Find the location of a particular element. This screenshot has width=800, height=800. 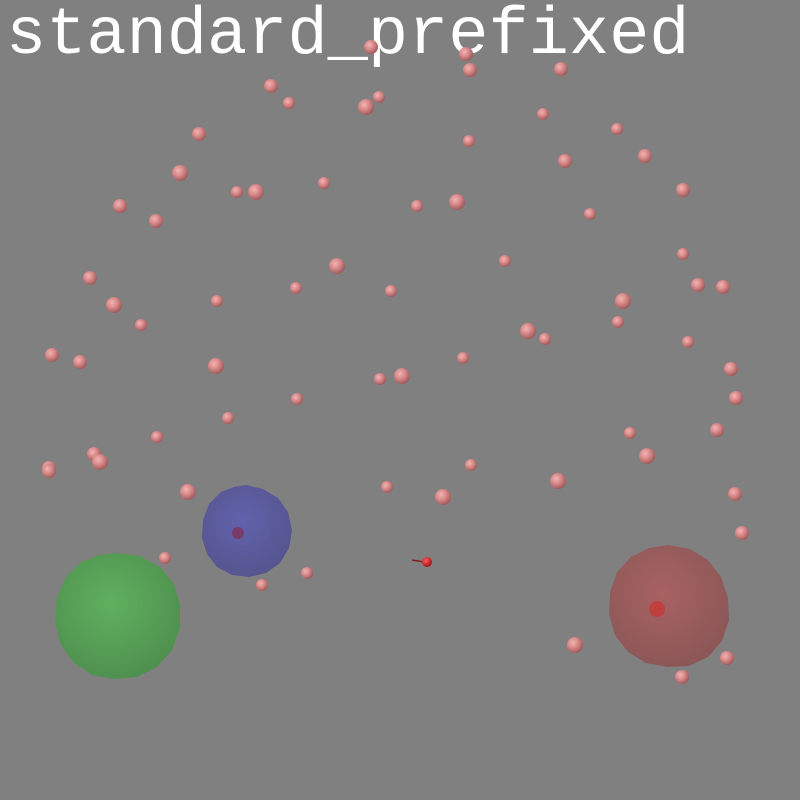

agent-direction-marker is located at coordinates (418, 561).